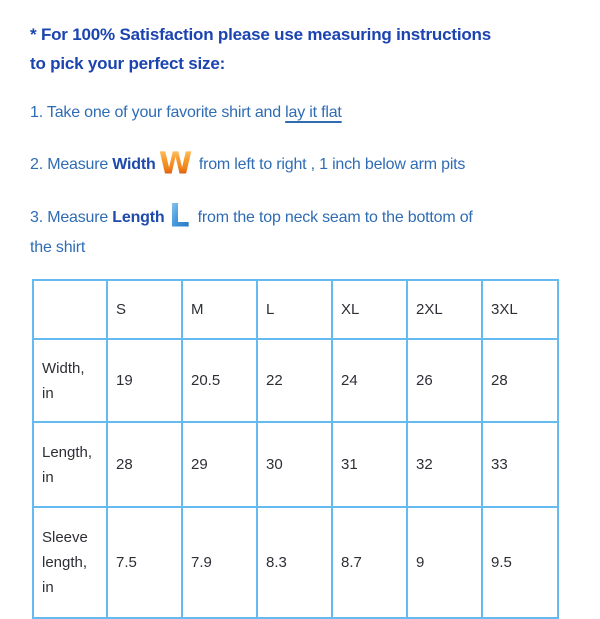 The width and height of the screenshot is (600, 619). What do you see at coordinates (520, 464) in the screenshot?
I see `cell-value: 33` at bounding box center [520, 464].